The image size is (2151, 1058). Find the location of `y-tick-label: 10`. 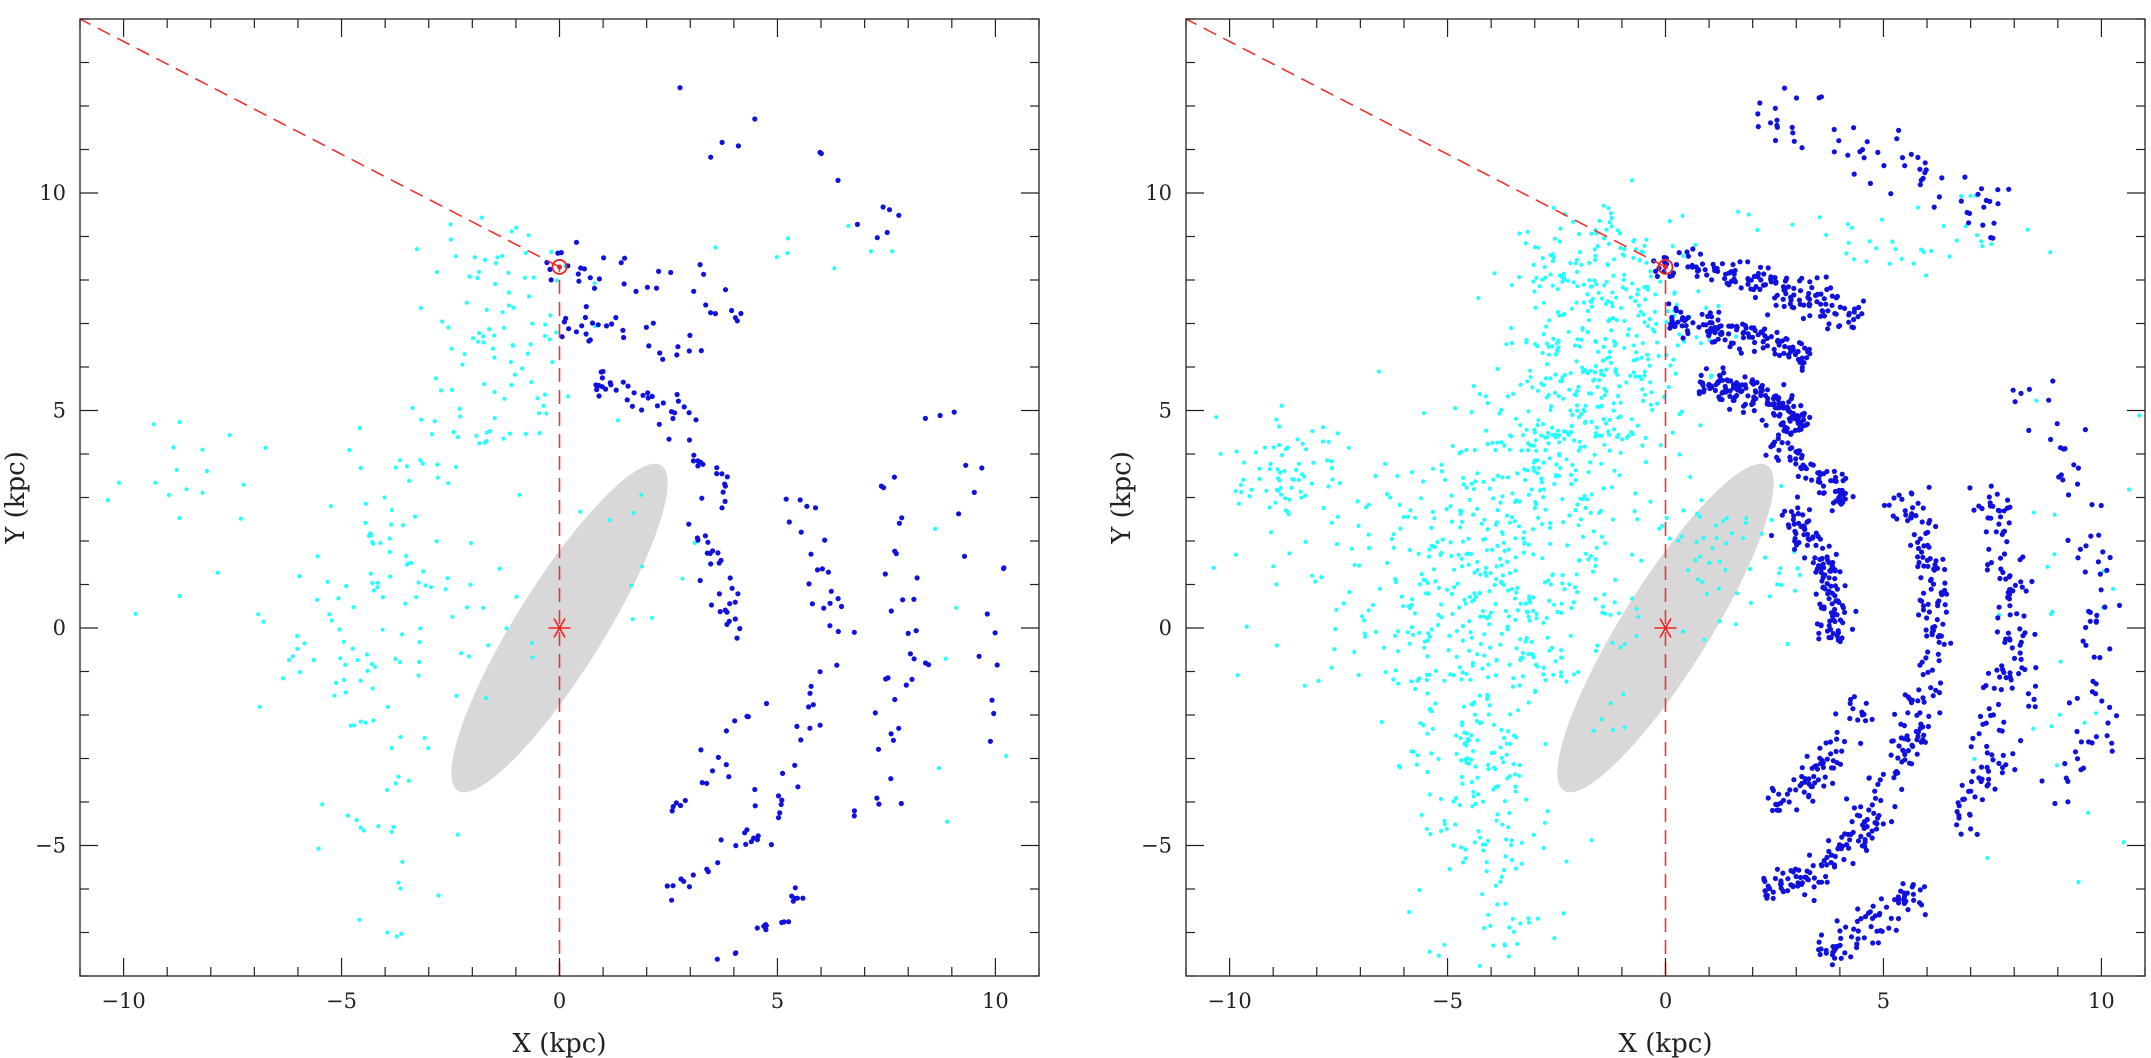

y-tick-label: 10 is located at coordinates (1158, 193).